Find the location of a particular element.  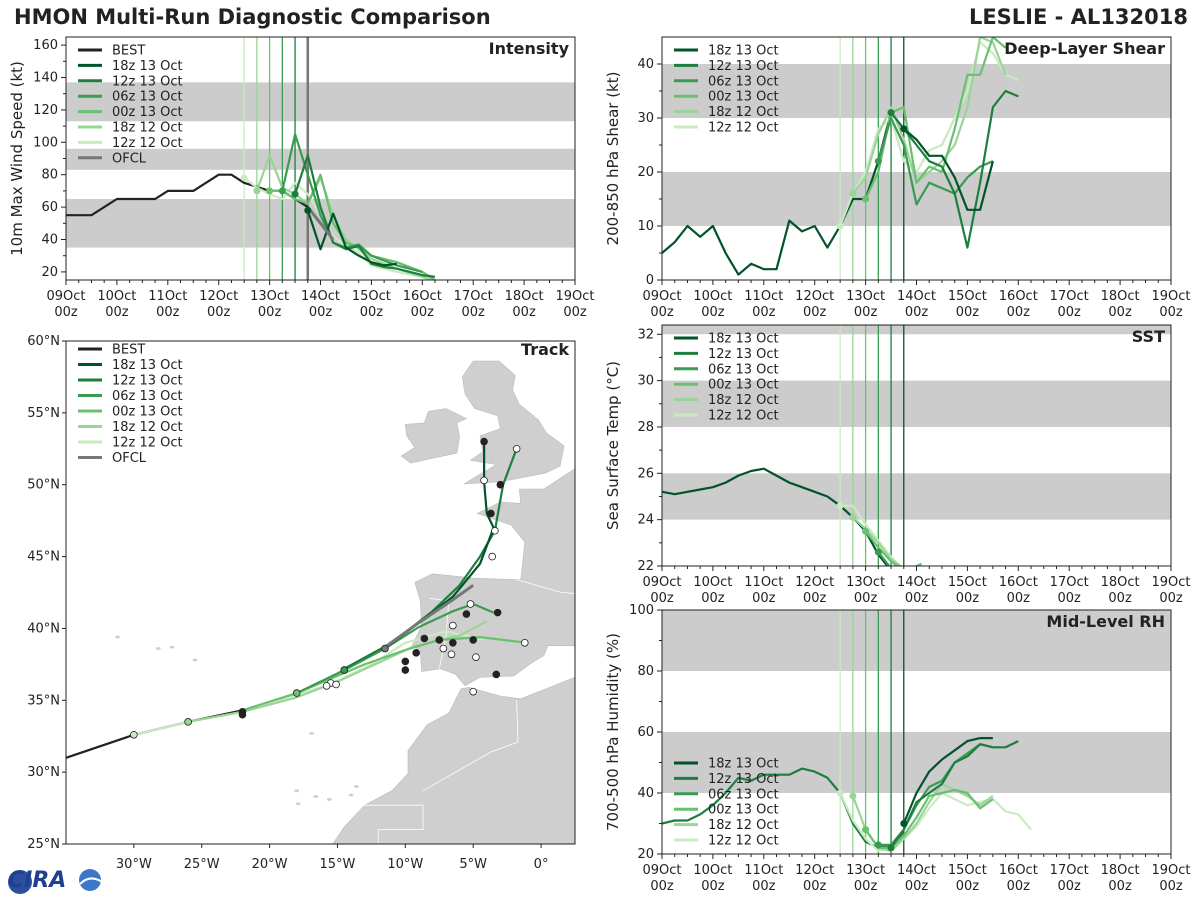

lat-tick-label: 40°N is located at coordinates (43, 628).